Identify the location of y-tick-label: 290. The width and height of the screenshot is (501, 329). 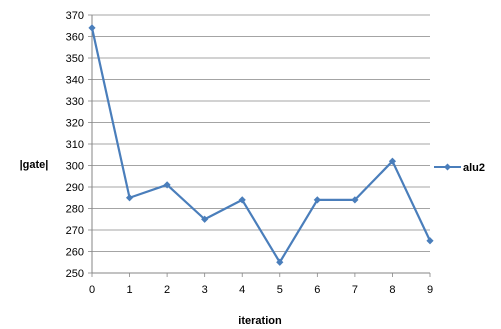
(75, 188).